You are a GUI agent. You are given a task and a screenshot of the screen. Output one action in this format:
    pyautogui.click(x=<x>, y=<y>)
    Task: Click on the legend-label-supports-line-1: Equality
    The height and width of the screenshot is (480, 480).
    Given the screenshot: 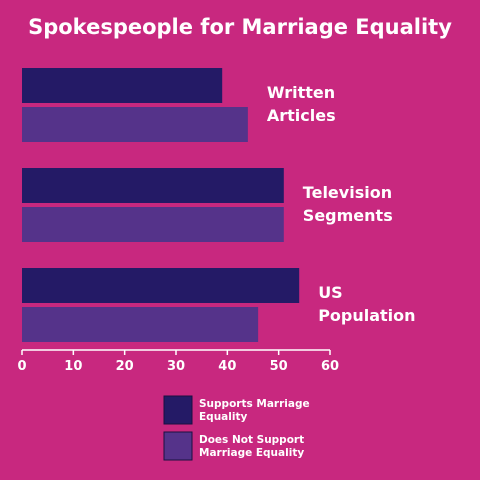 What is the action you would take?
    pyautogui.click(x=223, y=417)
    